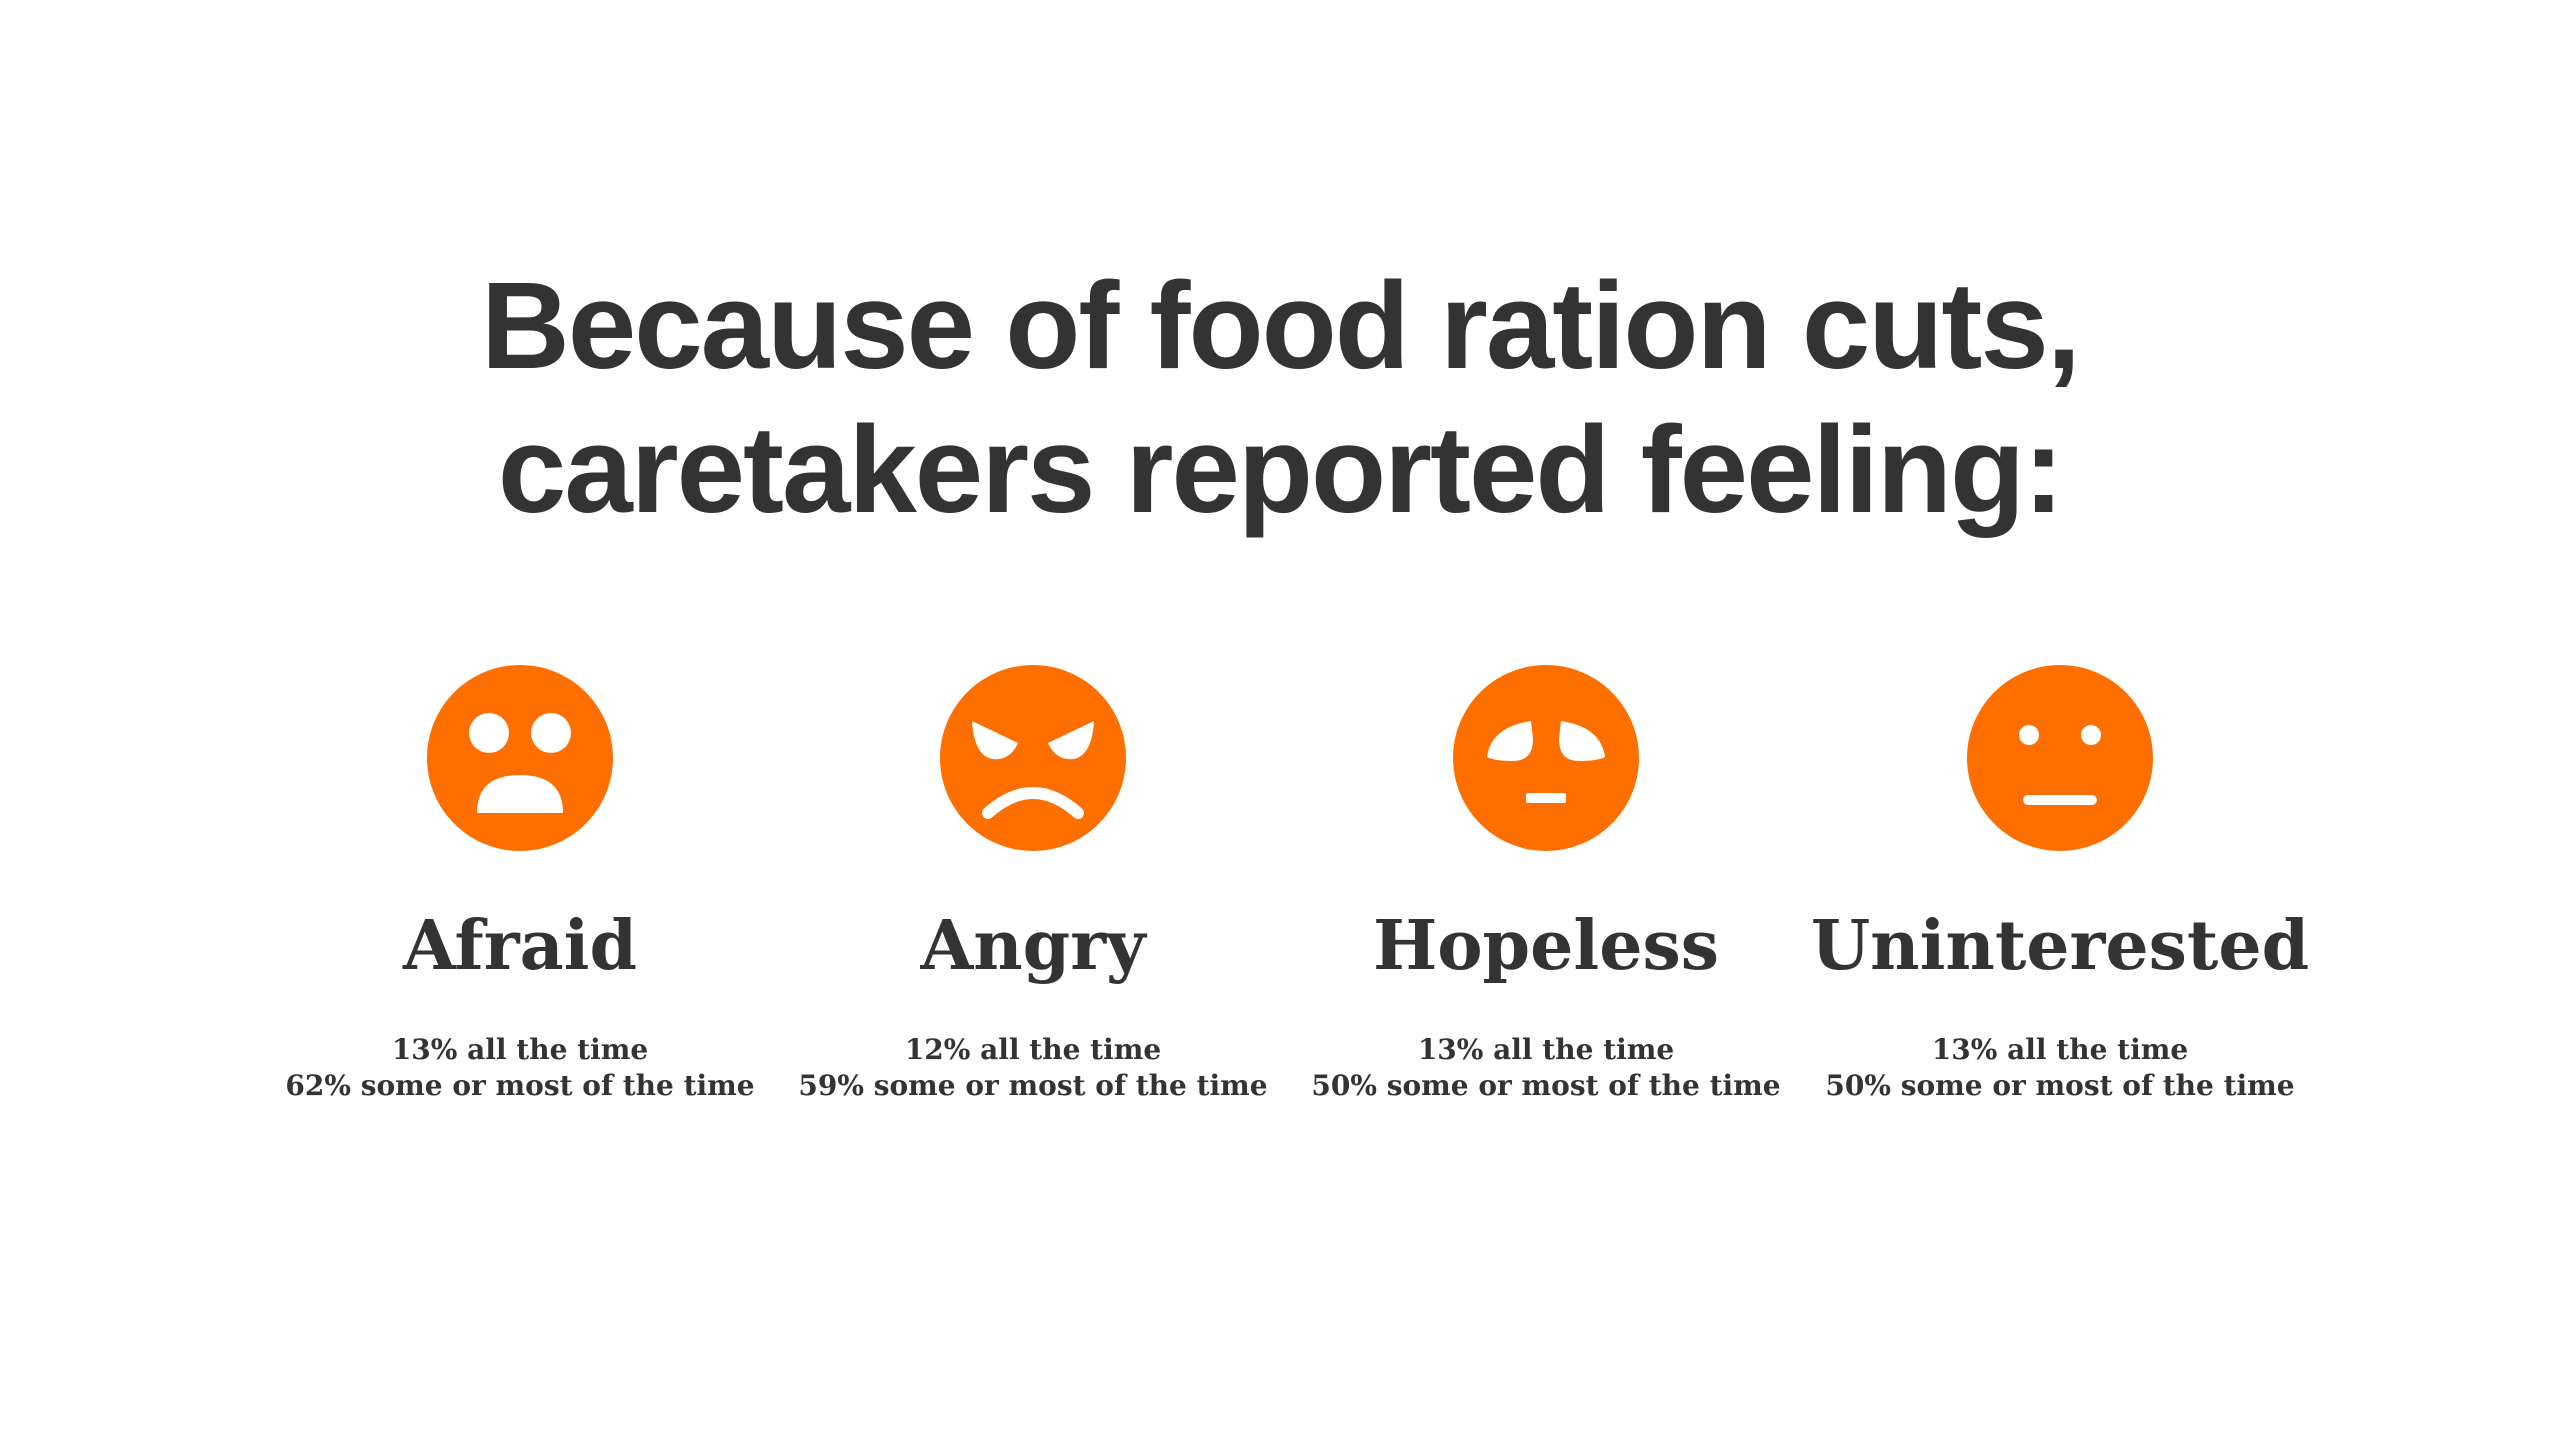 The width and height of the screenshot is (2560, 1440). What do you see at coordinates (520, 758) in the screenshot?
I see `afraid-face-icon` at bounding box center [520, 758].